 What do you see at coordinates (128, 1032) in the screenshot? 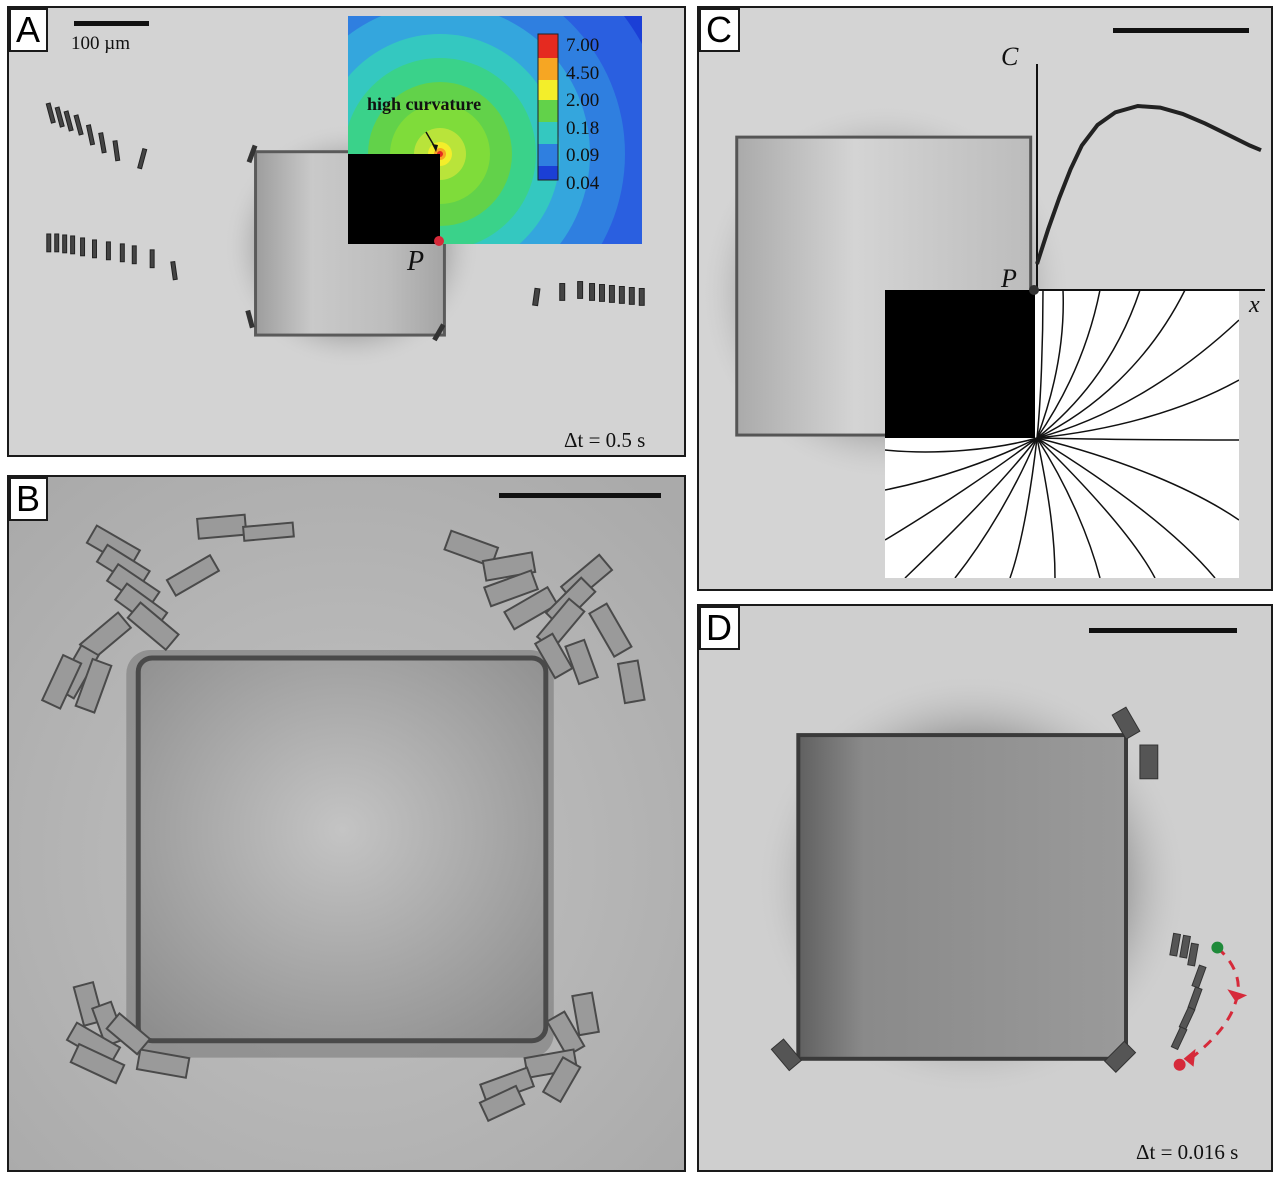
I see `rods-bottom-left` at bounding box center [128, 1032].